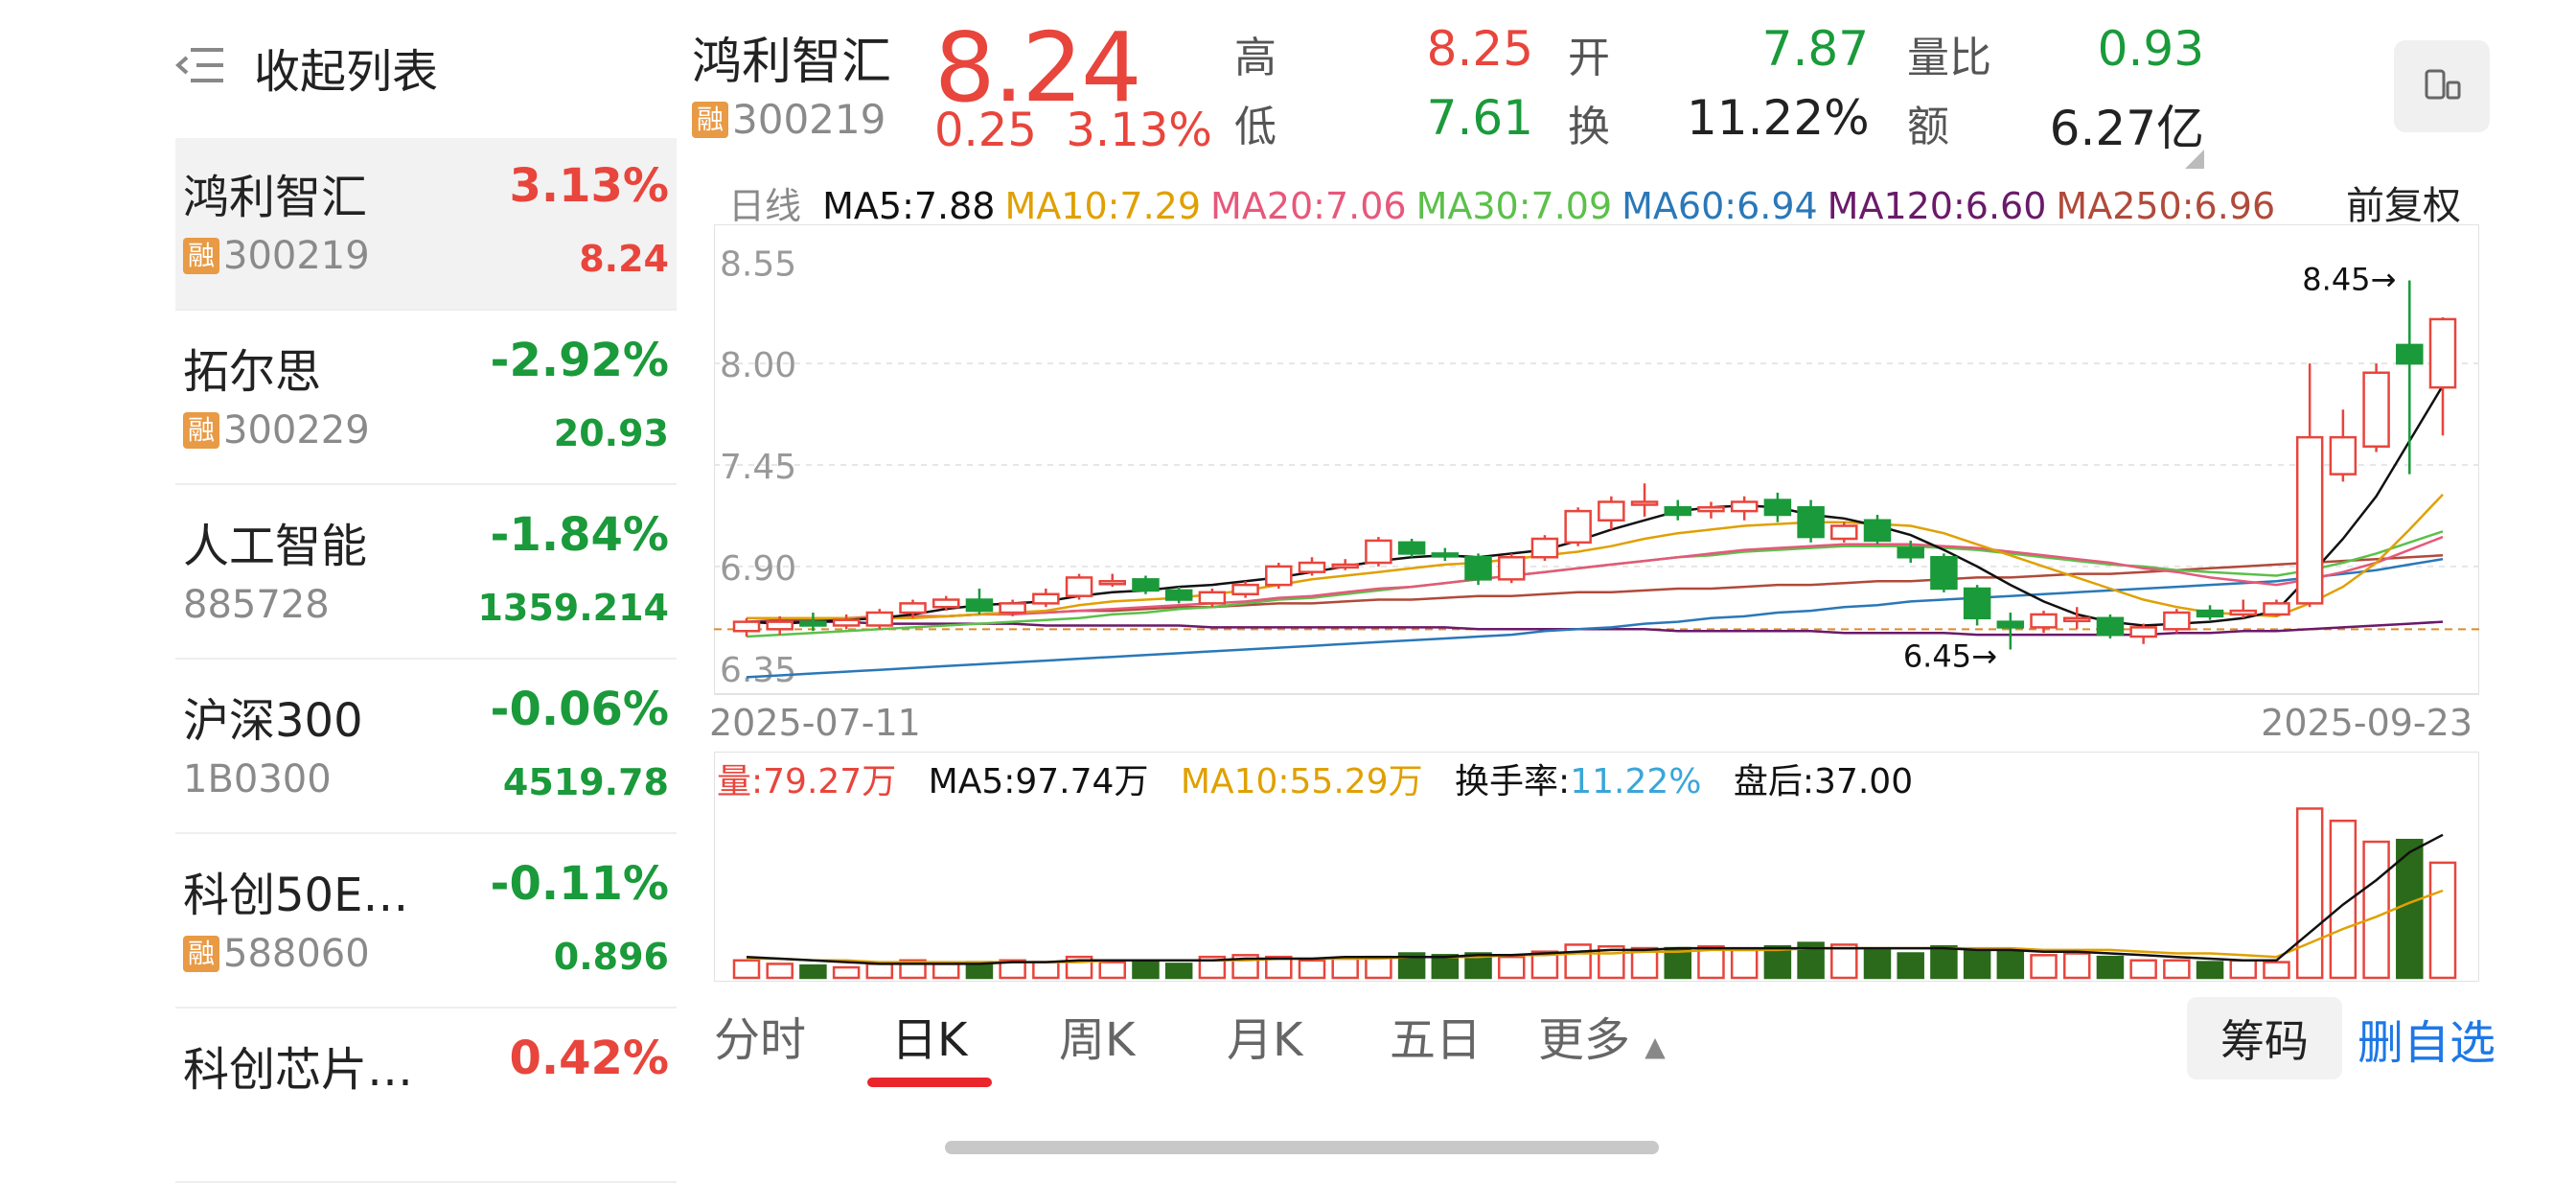 This screenshot has height=1183, width=2576. I want to click on ma-legend-item: MA120:6.60, so click(1937, 206).